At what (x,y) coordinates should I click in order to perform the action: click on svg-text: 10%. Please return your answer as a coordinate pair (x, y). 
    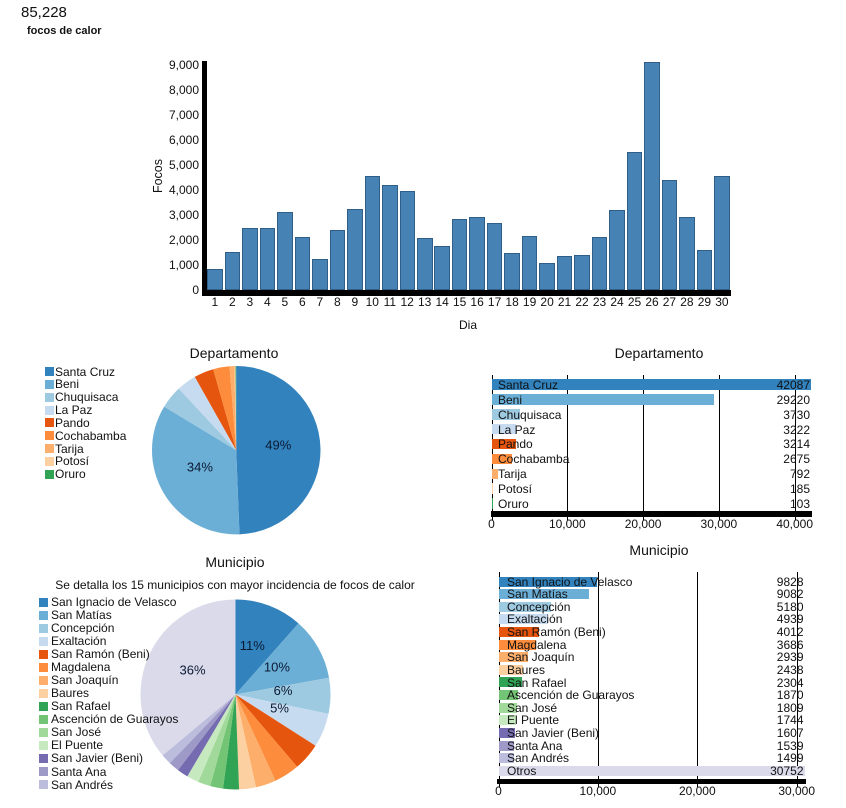
    Looking at the image, I should click on (277, 666).